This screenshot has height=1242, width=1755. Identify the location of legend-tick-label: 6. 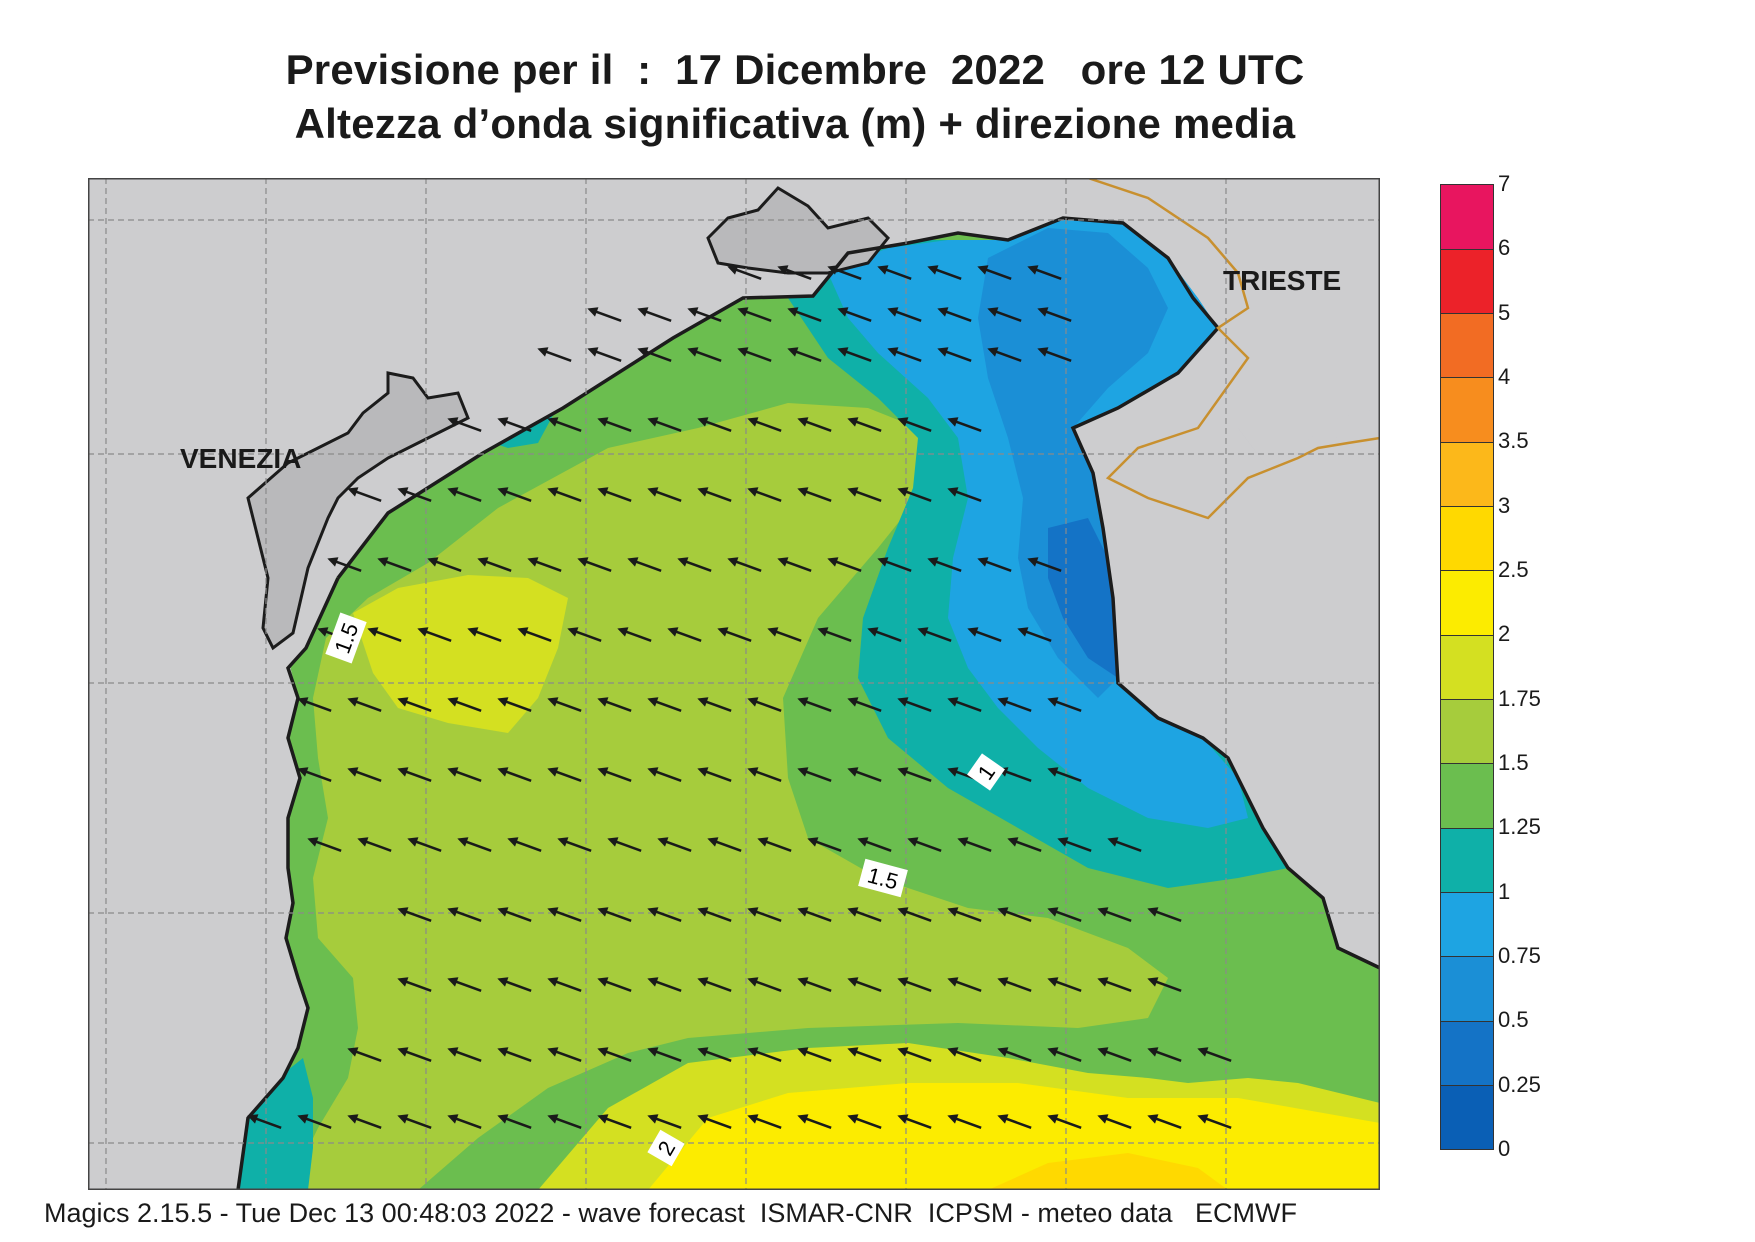
(1504, 248).